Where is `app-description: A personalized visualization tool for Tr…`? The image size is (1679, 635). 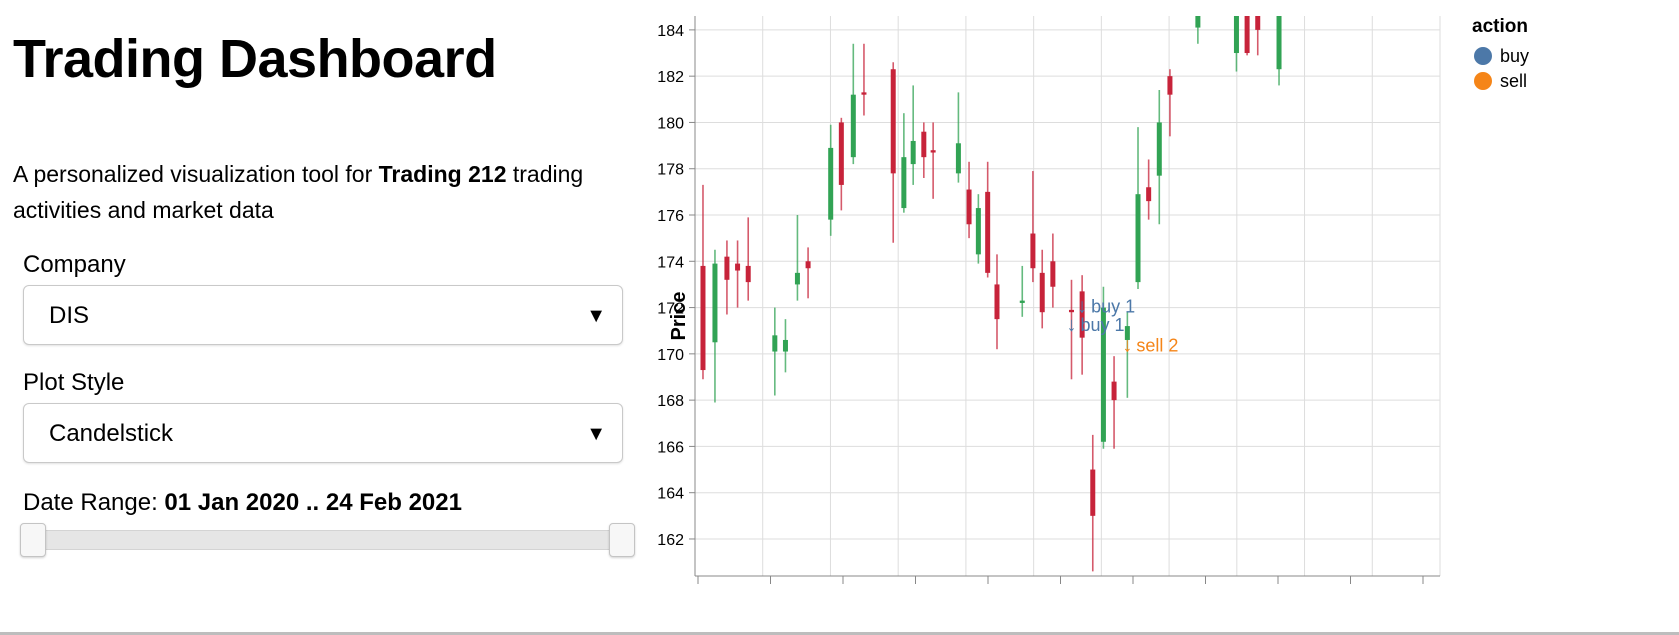 app-description: A personalized visualization tool for Tr… is located at coordinates (313, 192).